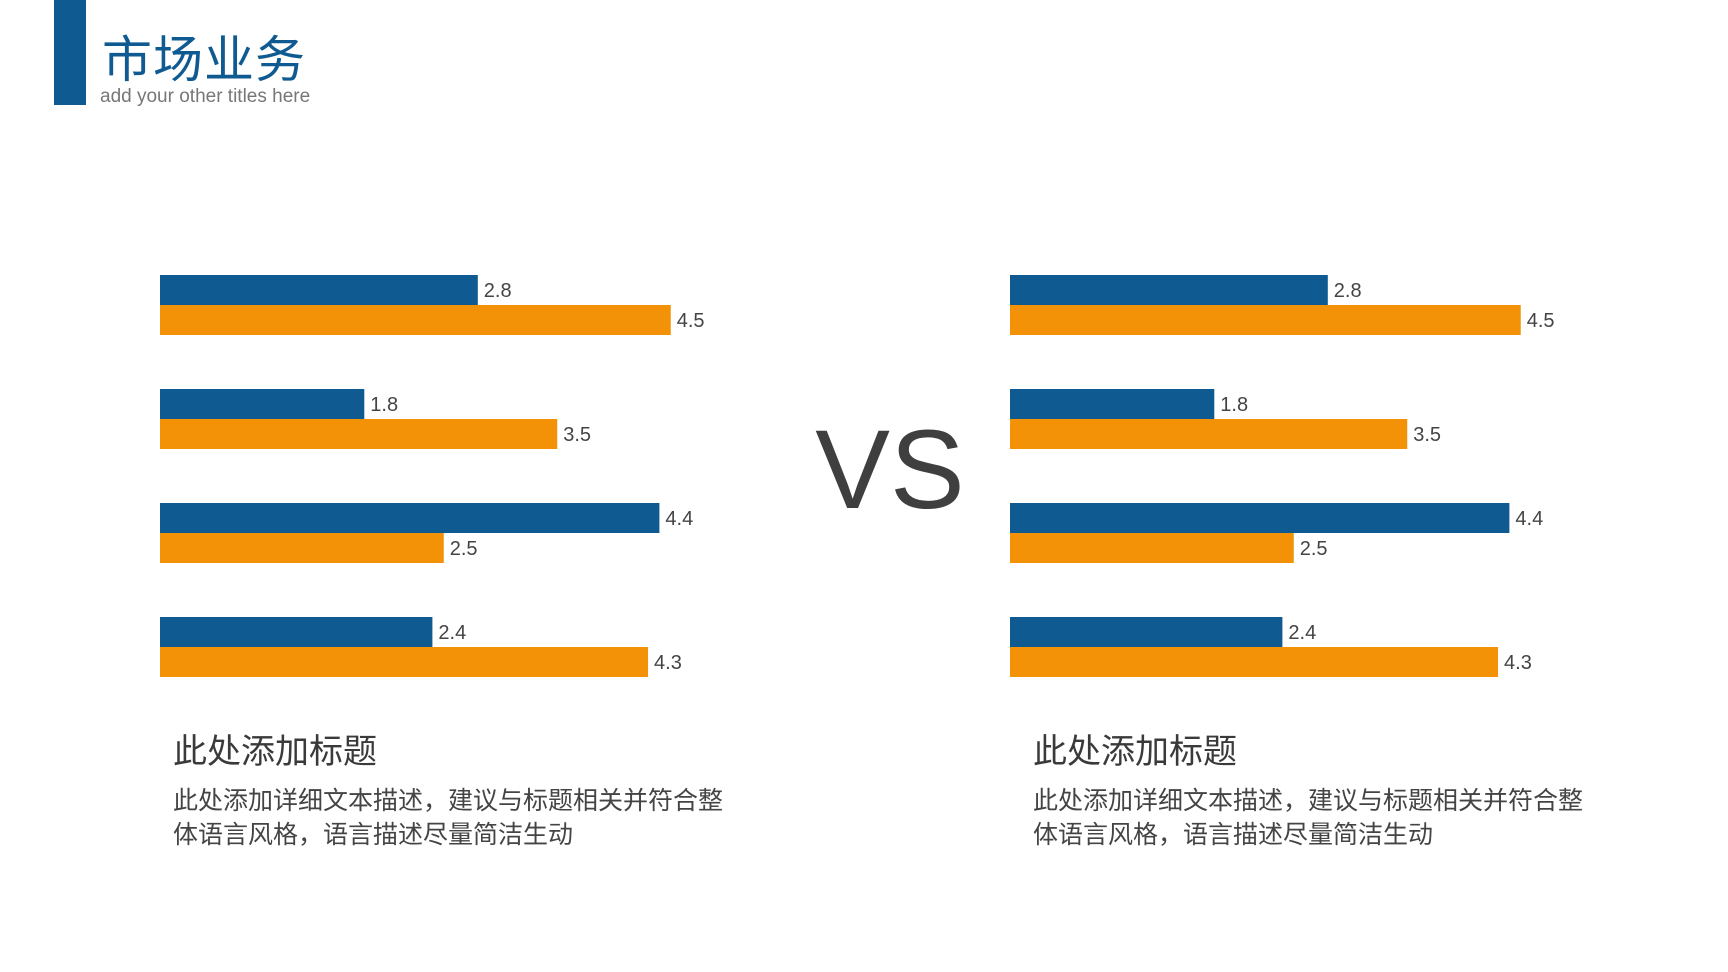  Describe the element at coordinates (448, 801) in the screenshot. I see `left-block-desc-line1: 此处添加详细文本描述，建议与标题相关并符合整` at that location.